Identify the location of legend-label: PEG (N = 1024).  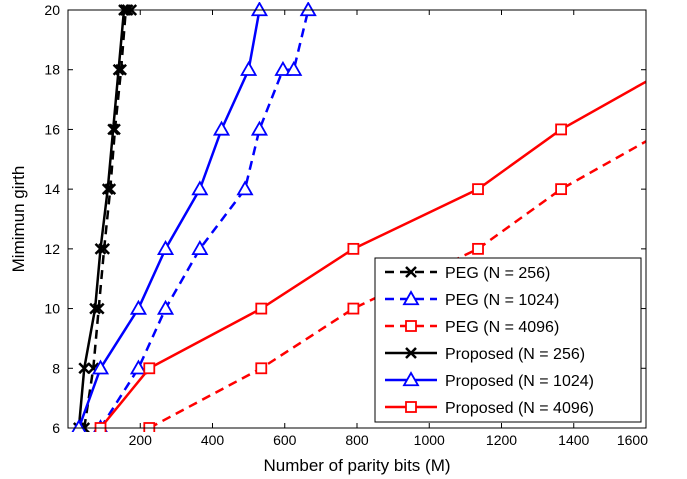
(502, 300).